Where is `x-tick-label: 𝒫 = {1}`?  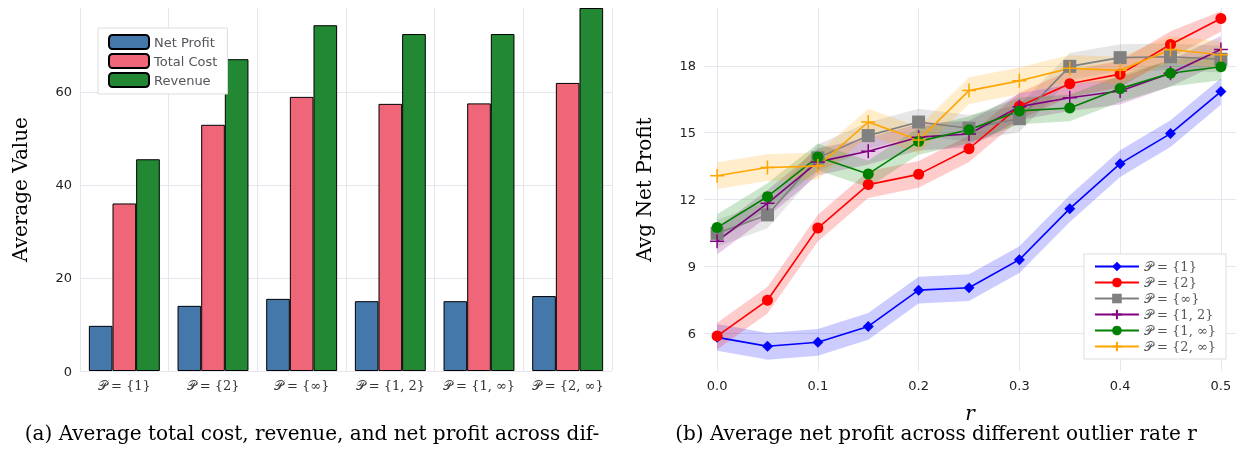 x-tick-label: 𝒫 = {1} is located at coordinates (124, 385).